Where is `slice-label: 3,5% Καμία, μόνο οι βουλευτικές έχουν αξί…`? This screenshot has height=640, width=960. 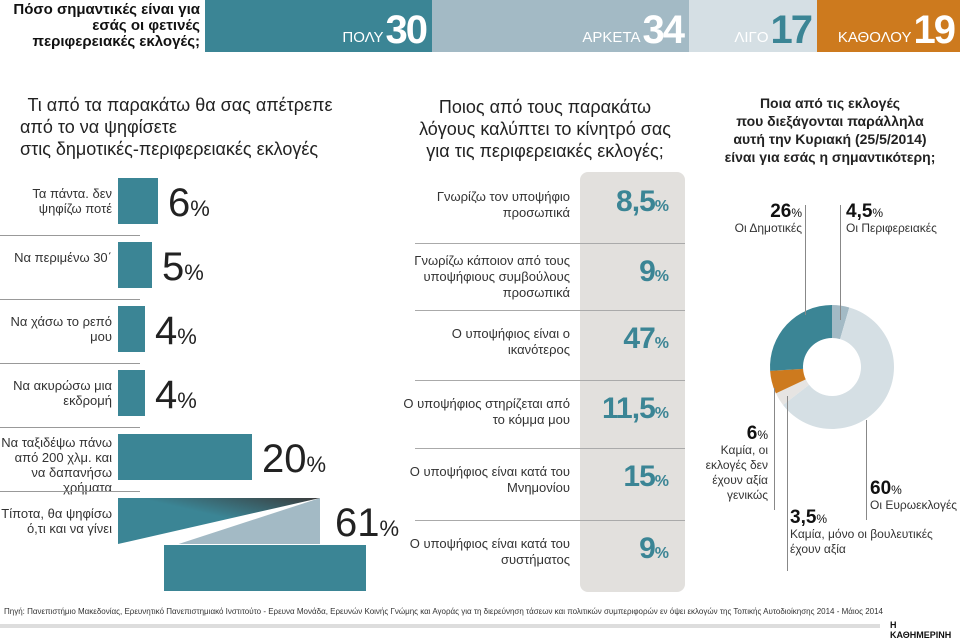
slice-label: 3,5% Καμία, μόνο οι βουλευτικές έχουν αξί… is located at coordinates (875, 532).